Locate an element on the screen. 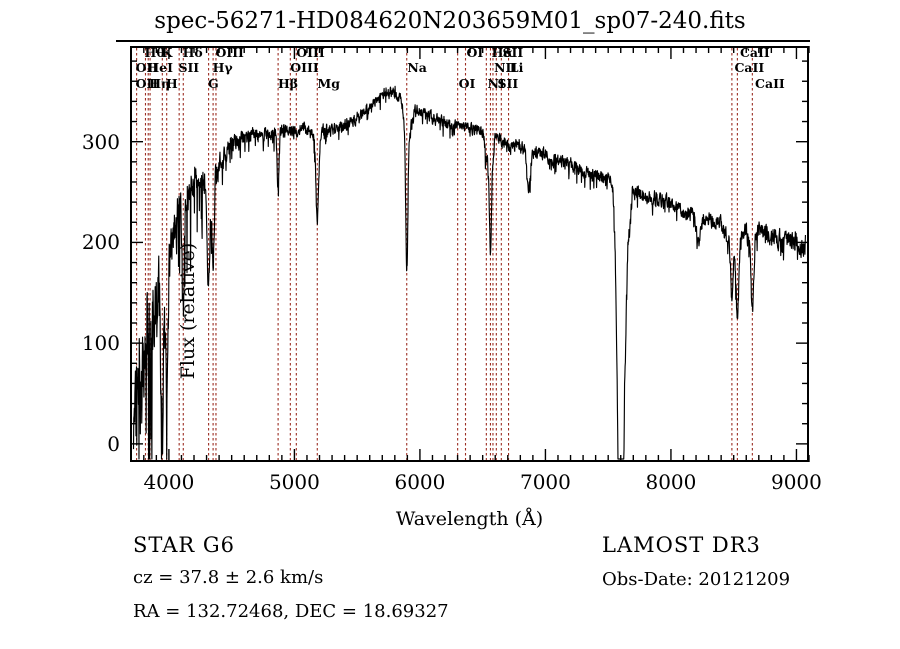 This screenshot has width=900, height=649. x-tick-label: 7000 is located at coordinates (545, 482).